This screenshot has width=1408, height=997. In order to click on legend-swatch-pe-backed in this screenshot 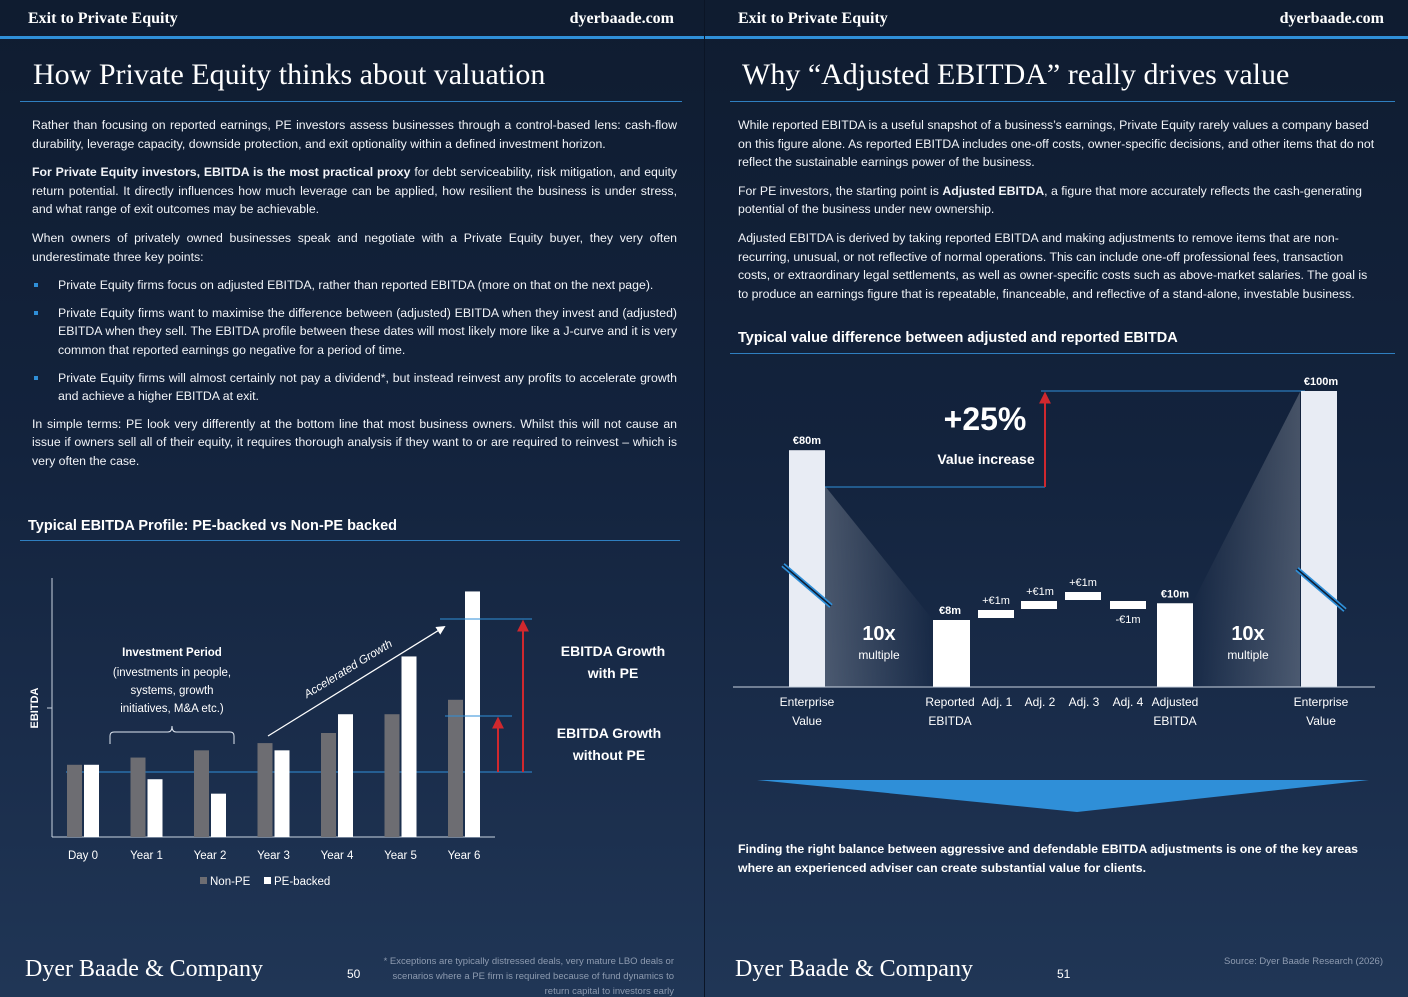, I will do `click(267, 880)`.